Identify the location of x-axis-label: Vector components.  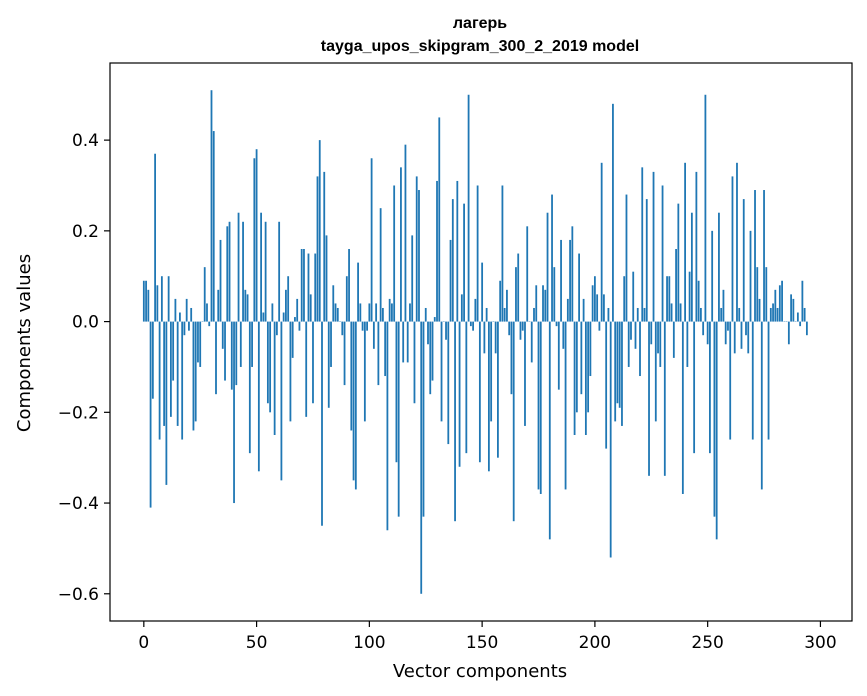
(480, 671).